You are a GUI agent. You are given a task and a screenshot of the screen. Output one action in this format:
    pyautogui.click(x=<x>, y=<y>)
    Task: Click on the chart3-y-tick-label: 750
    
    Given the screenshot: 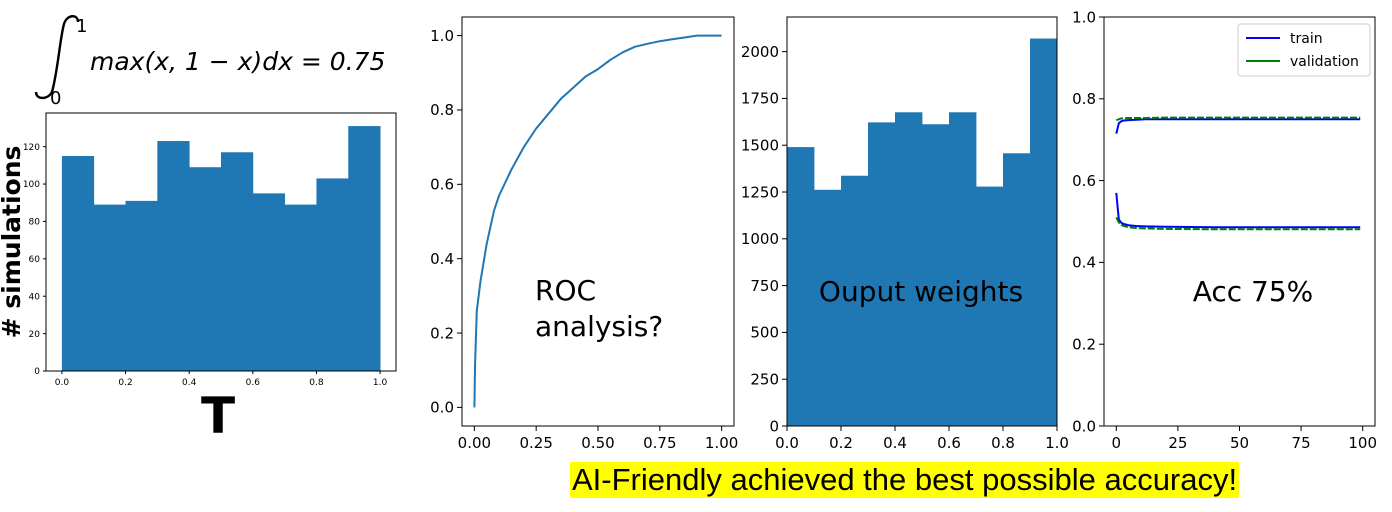 What is the action you would take?
    pyautogui.click(x=764, y=286)
    